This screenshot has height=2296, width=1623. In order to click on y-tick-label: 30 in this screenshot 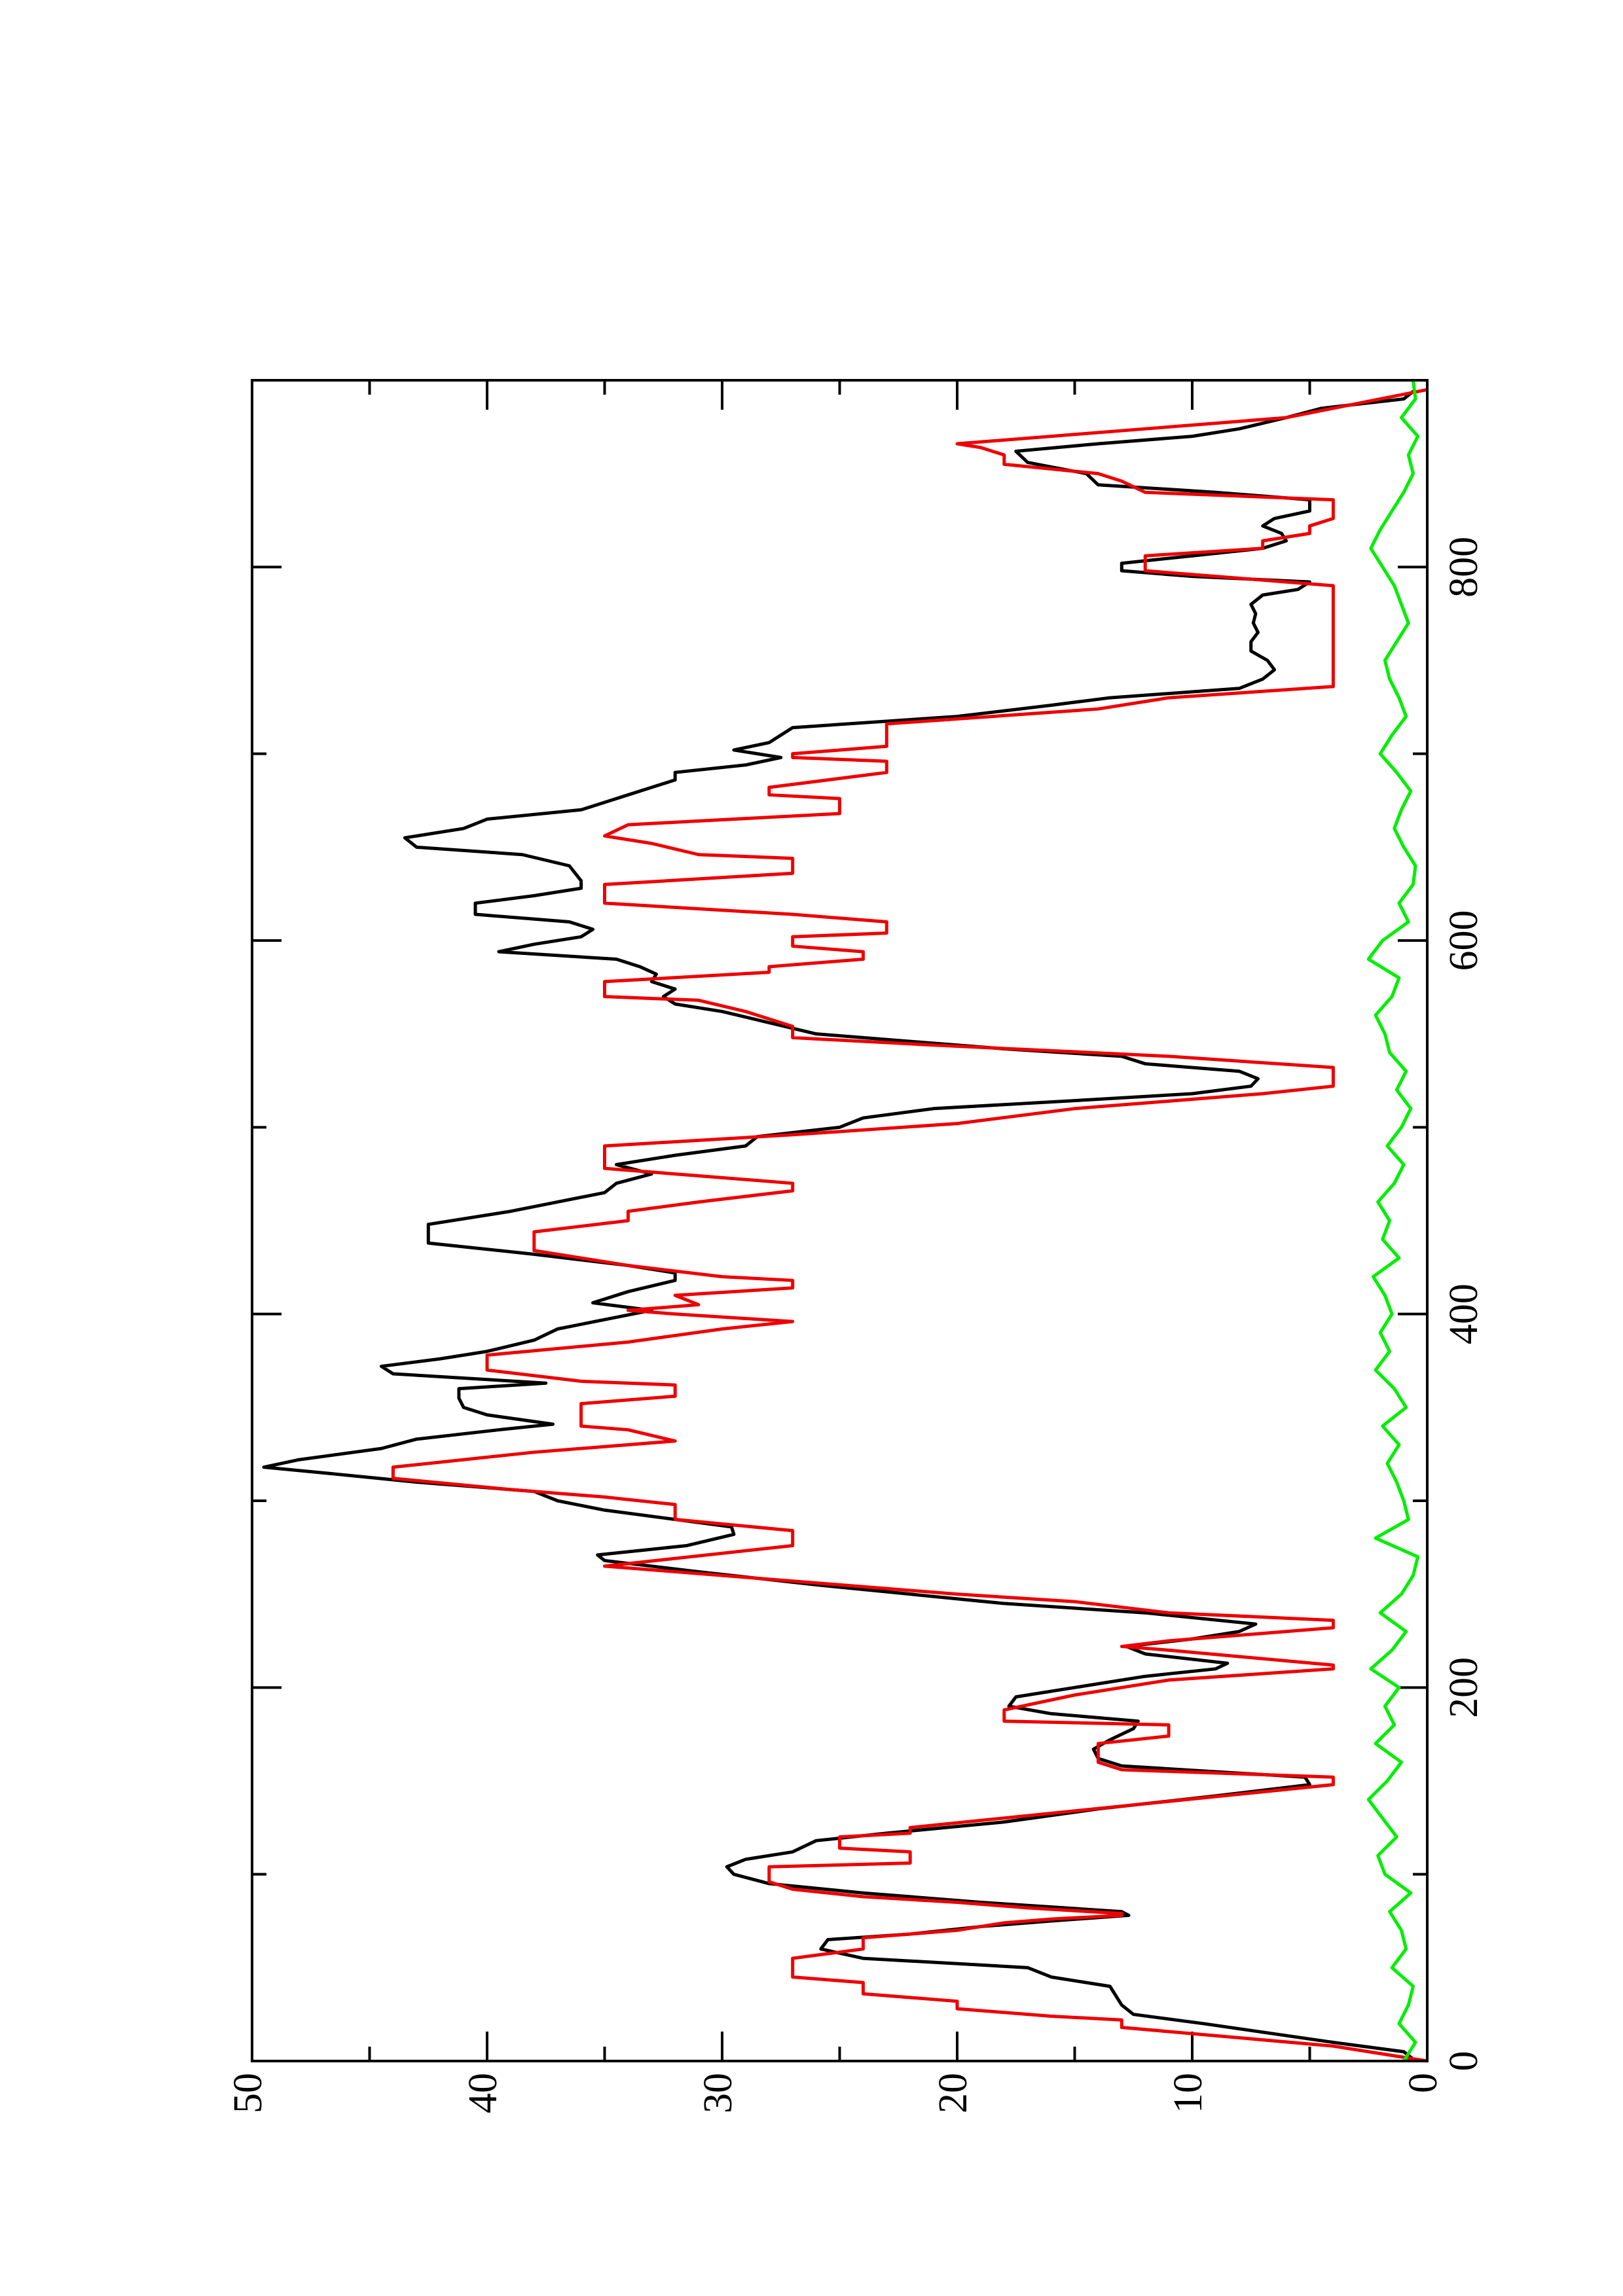, I will do `click(718, 2093)`.